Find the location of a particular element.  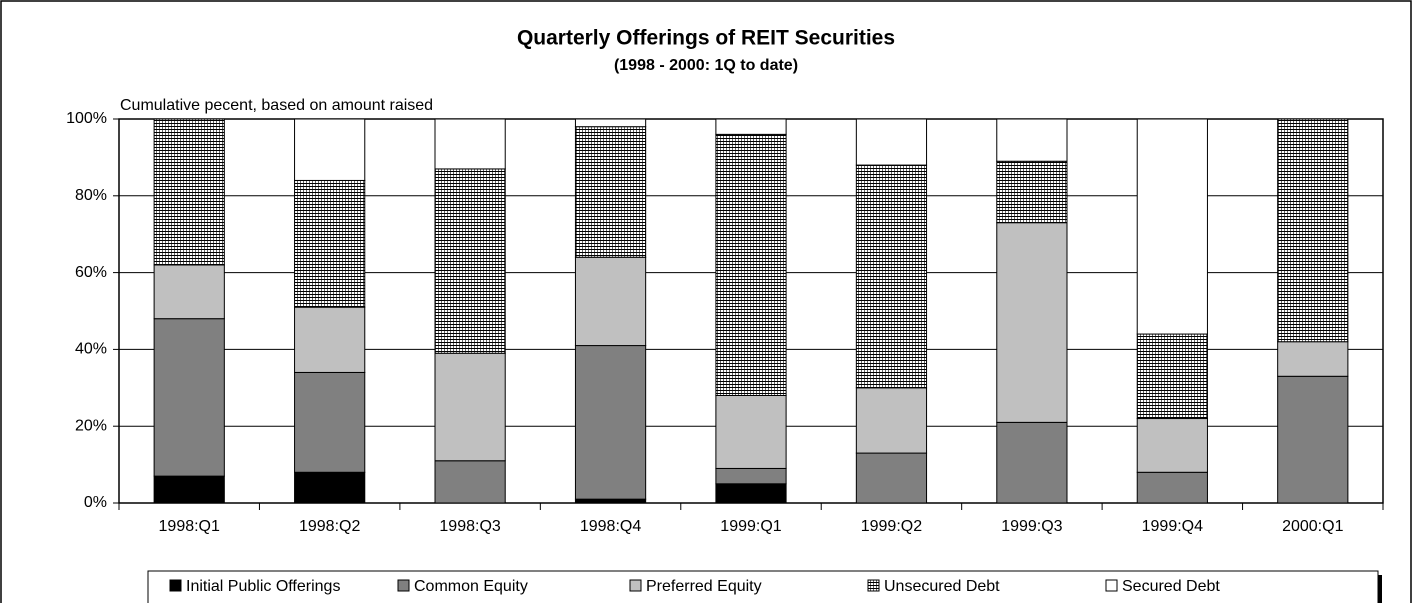

y-tick-label: 60% is located at coordinates (91, 272).